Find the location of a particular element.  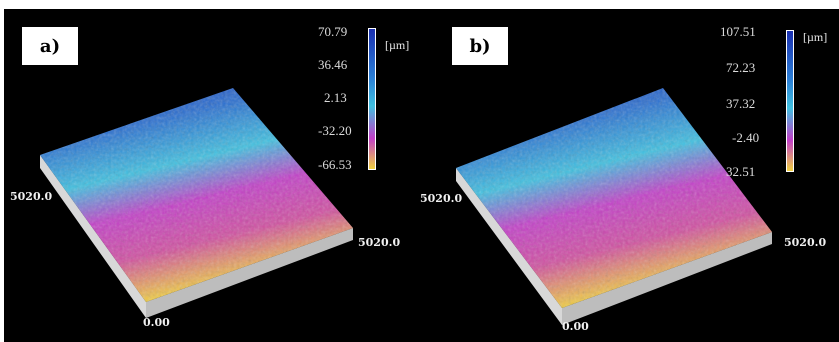

colorbar-tick-b-0: 107.51 is located at coordinates (738, 31).